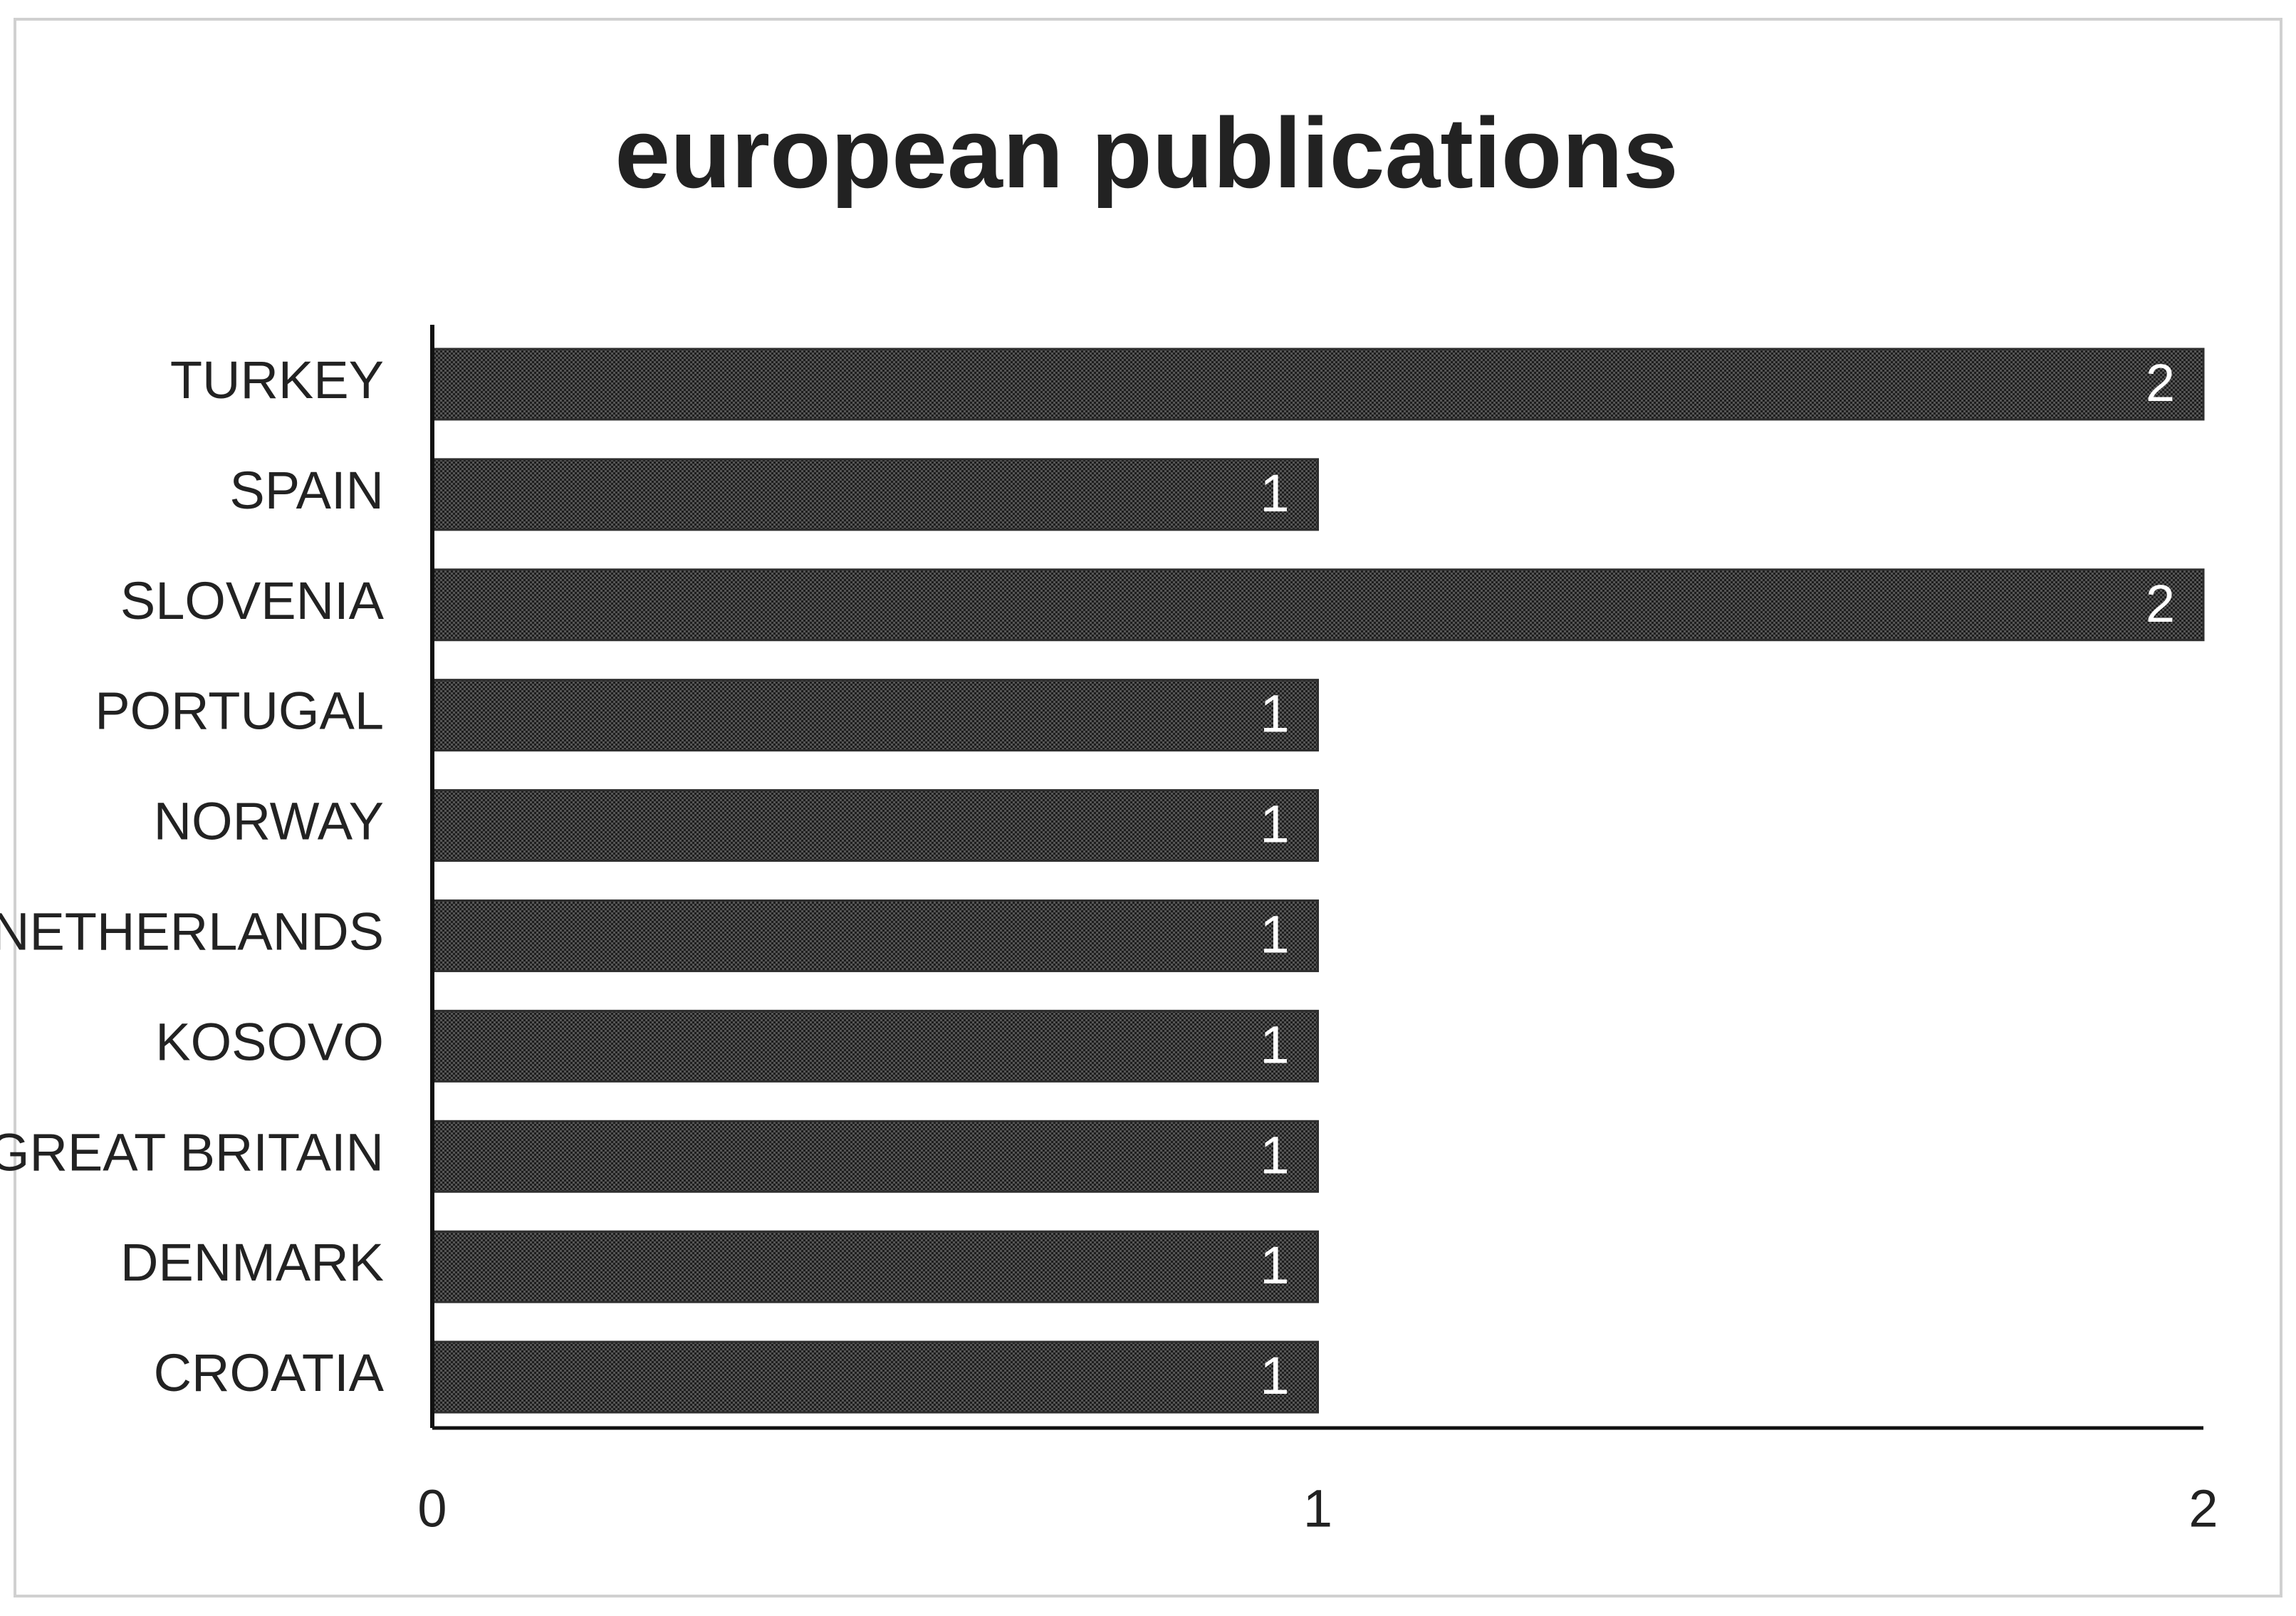  Describe the element at coordinates (192, 932) in the screenshot. I see `y-tick-label: NETHERLANDS` at that location.